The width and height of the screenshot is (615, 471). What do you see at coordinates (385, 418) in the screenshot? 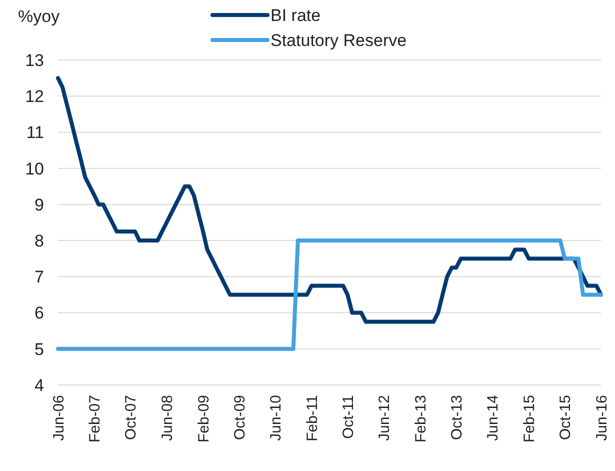
I see `x-tick-label: Jun-12` at bounding box center [385, 418].